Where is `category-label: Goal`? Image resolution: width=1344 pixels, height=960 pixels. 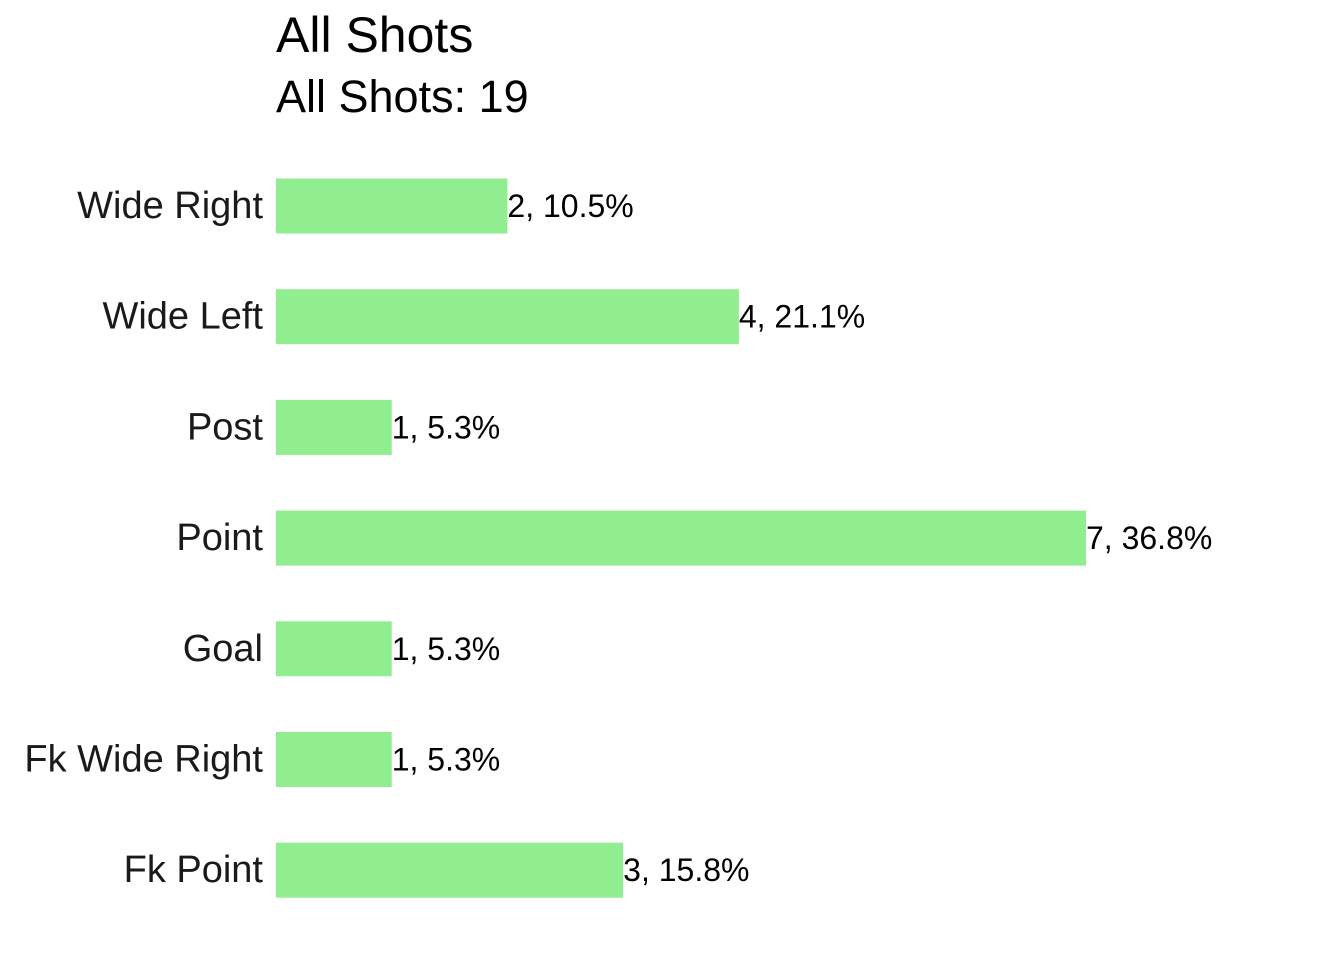 category-label: Goal is located at coordinates (223, 649).